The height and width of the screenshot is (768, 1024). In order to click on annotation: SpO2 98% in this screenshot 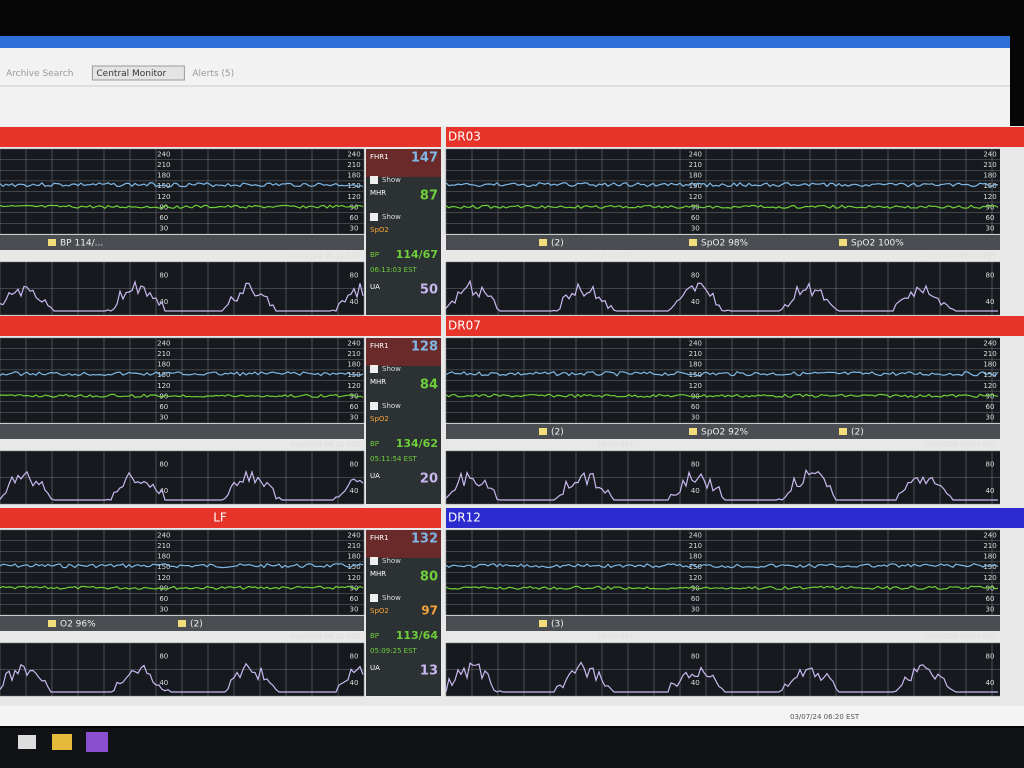, I will do `click(725, 244)`.